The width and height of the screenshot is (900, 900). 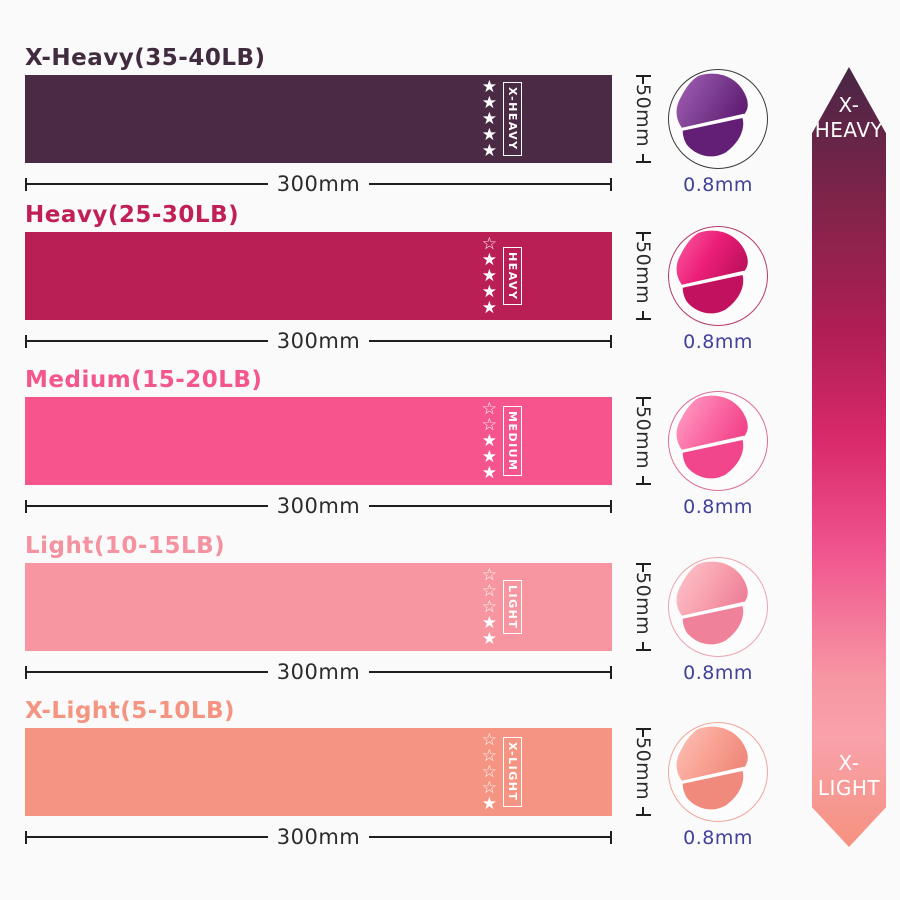 What do you see at coordinates (512, 607) in the screenshot?
I see `band-strength-label: LIGHT` at bounding box center [512, 607].